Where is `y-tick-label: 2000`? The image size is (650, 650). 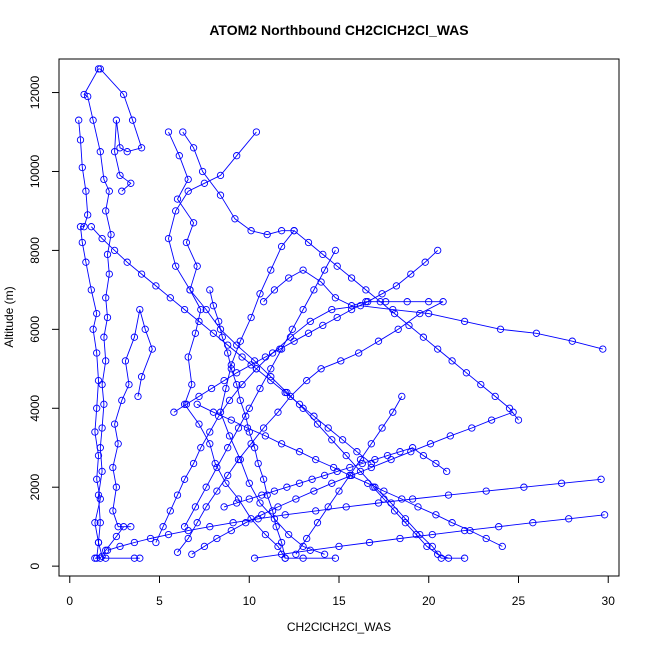 y-tick-label: 2000 is located at coordinates (35, 487).